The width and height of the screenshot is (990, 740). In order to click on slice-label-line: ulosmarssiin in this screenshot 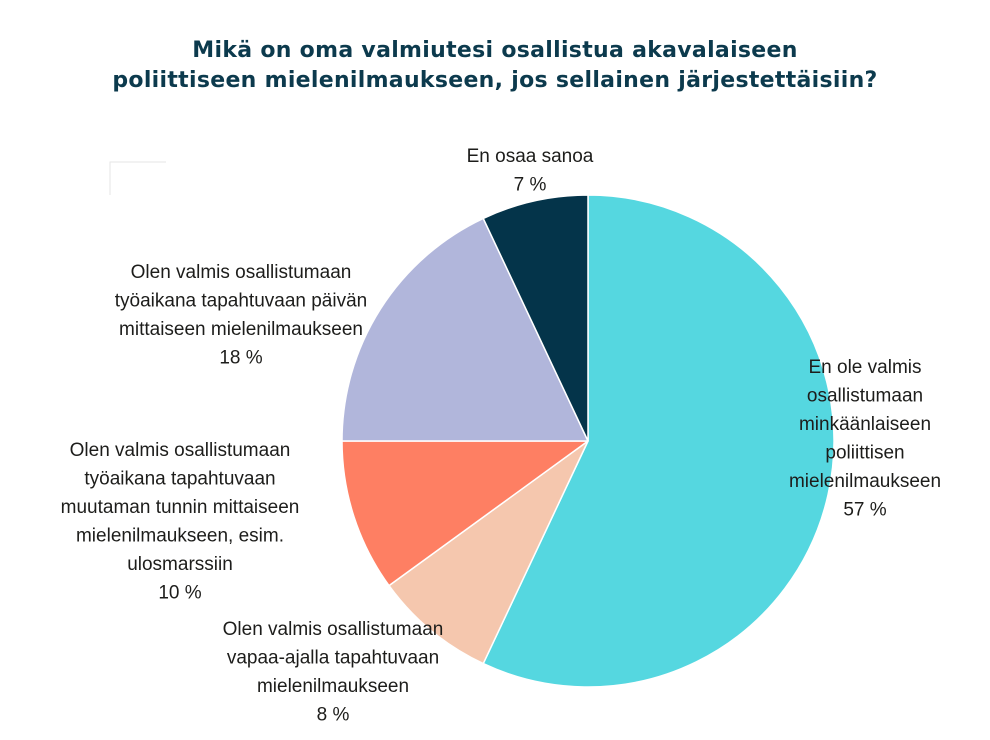, I will do `click(180, 564)`.